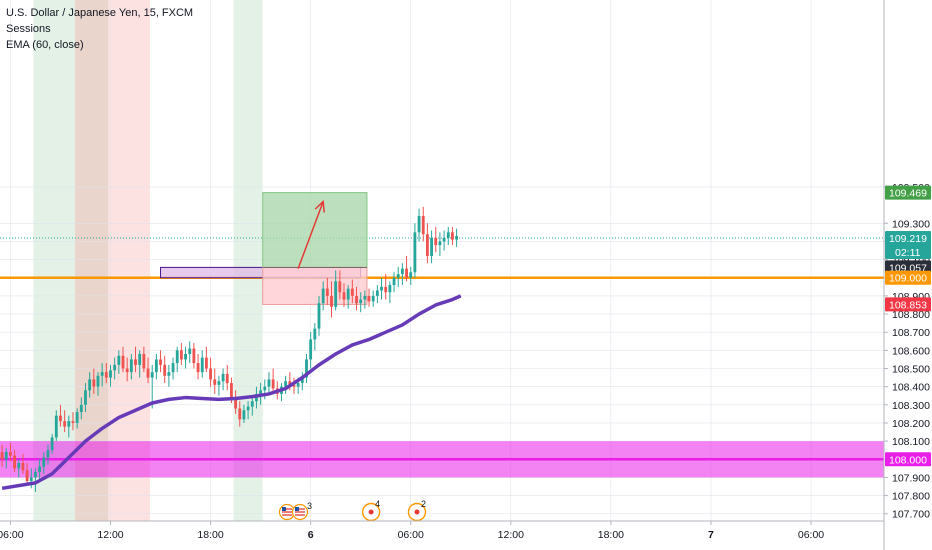 Image resolution: width=932 pixels, height=550 pixels. Describe the element at coordinates (911, 406) in the screenshot. I see `price-tick-label: 108.300` at that location.